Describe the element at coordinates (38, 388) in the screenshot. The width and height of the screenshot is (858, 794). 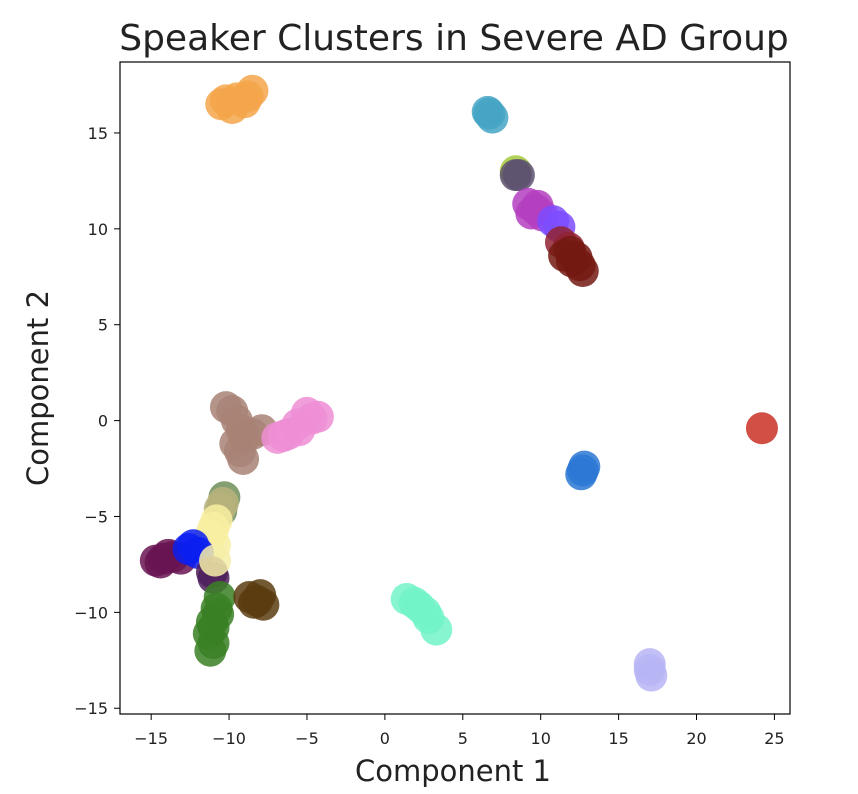
I see `y-axis-label: Component 2` at that location.